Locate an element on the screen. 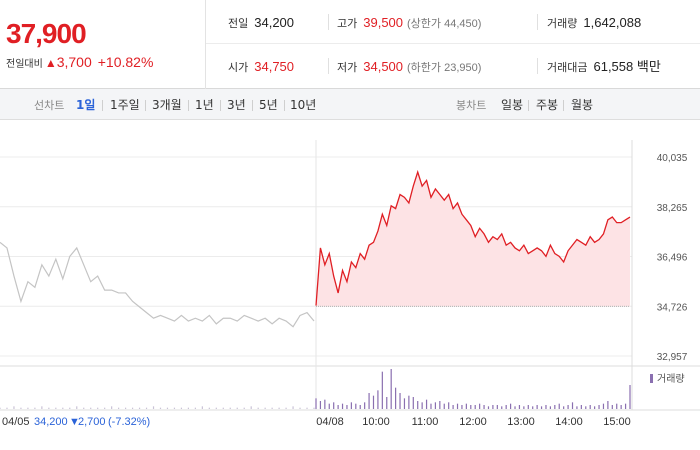 The image size is (700, 450). tab-1week: 1주일 is located at coordinates (125, 105).